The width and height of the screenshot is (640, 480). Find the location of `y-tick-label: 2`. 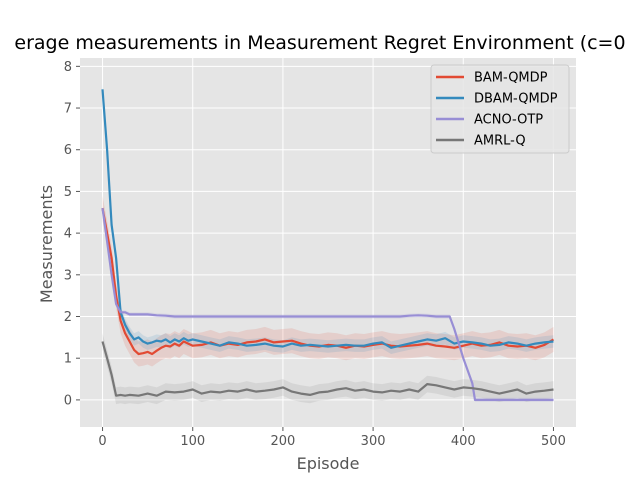

y-tick-label: 2 is located at coordinates (68, 317).